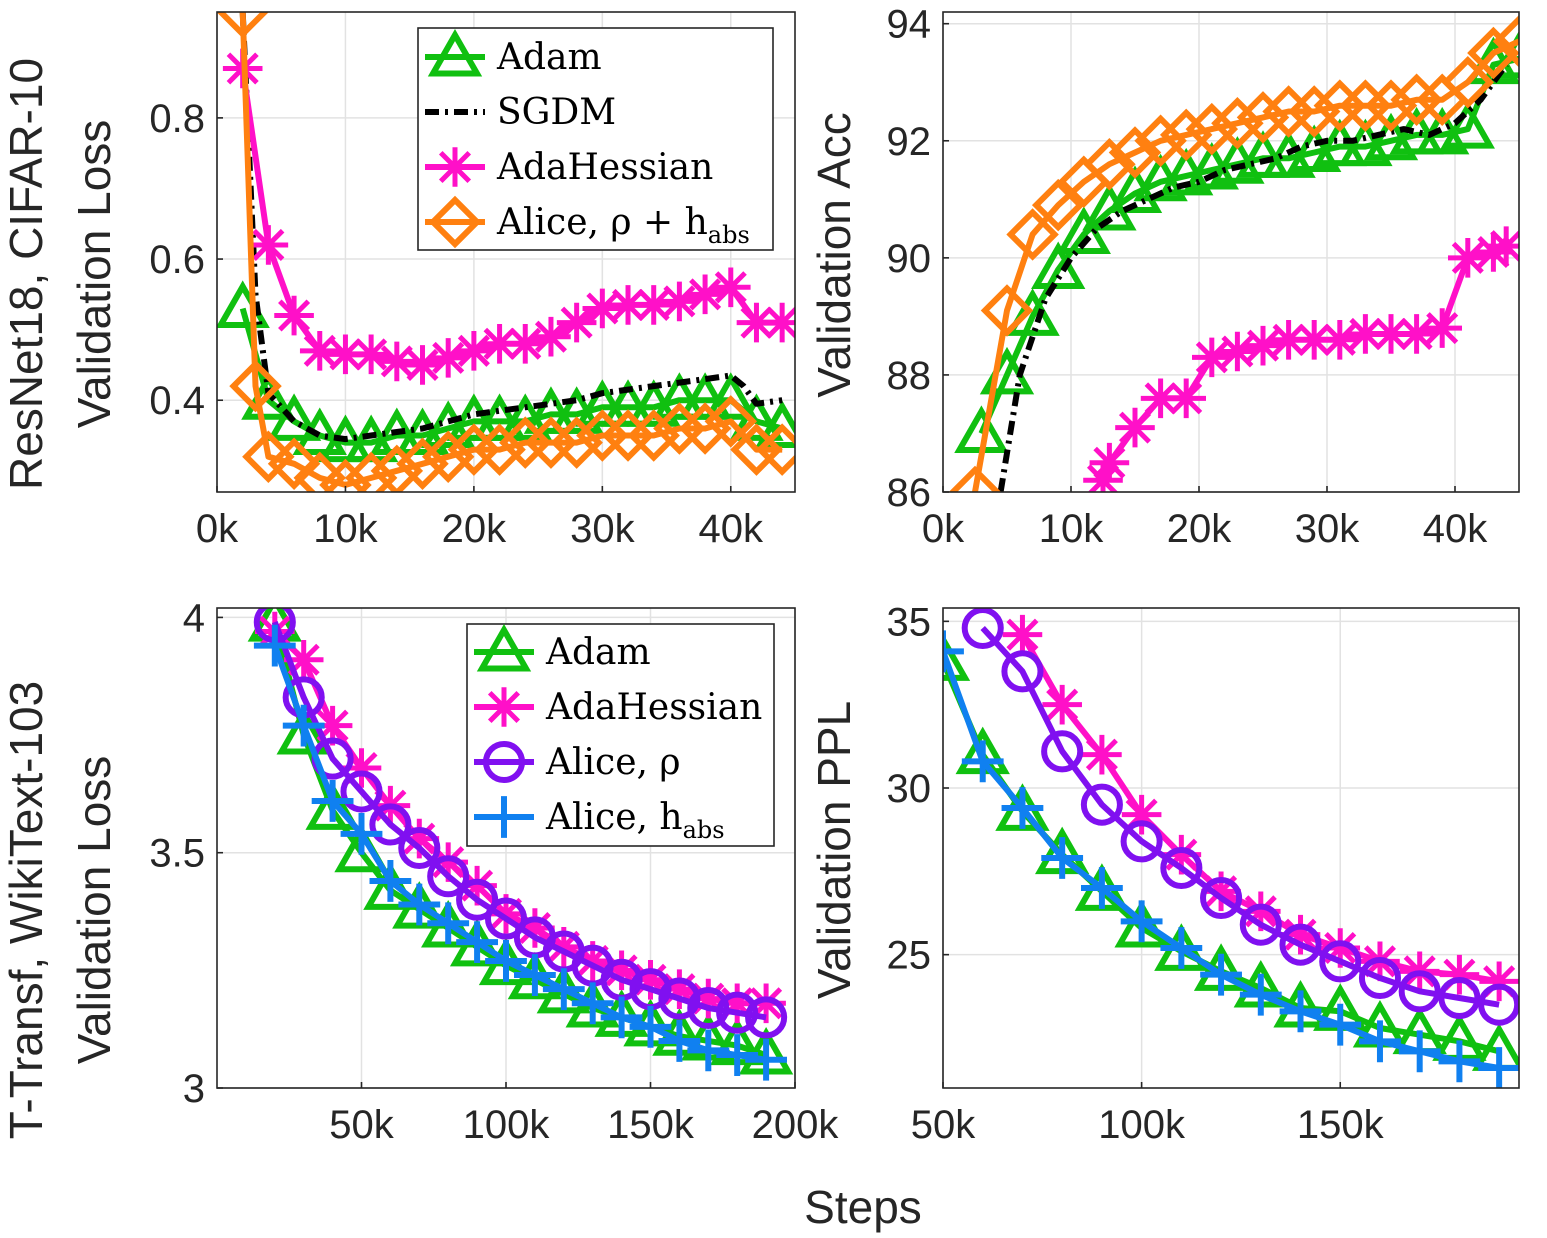 The image size is (1547, 1238). I want to click on series-line-sgdm, so click(1253, 277).